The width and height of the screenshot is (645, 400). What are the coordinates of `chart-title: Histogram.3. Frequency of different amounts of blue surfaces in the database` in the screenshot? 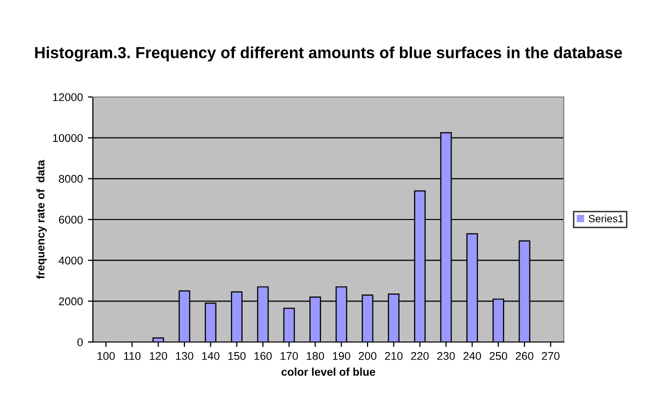 It's located at (328, 54).